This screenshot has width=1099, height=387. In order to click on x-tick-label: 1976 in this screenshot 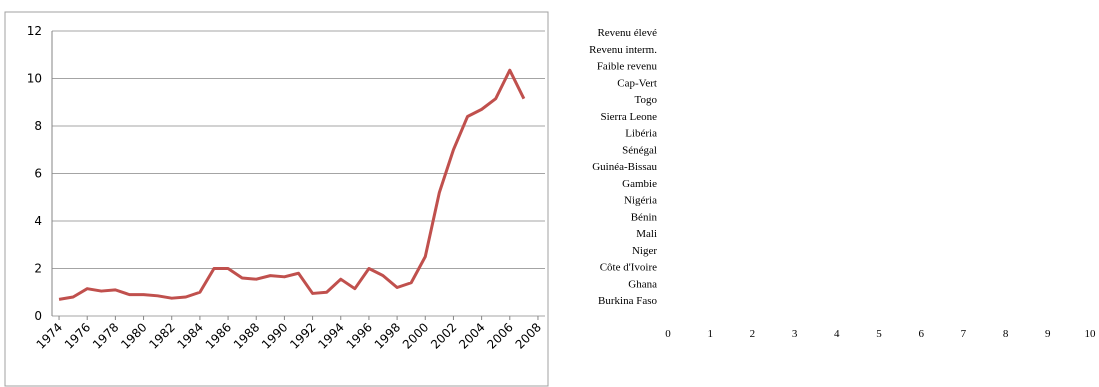, I will do `click(77, 335)`.